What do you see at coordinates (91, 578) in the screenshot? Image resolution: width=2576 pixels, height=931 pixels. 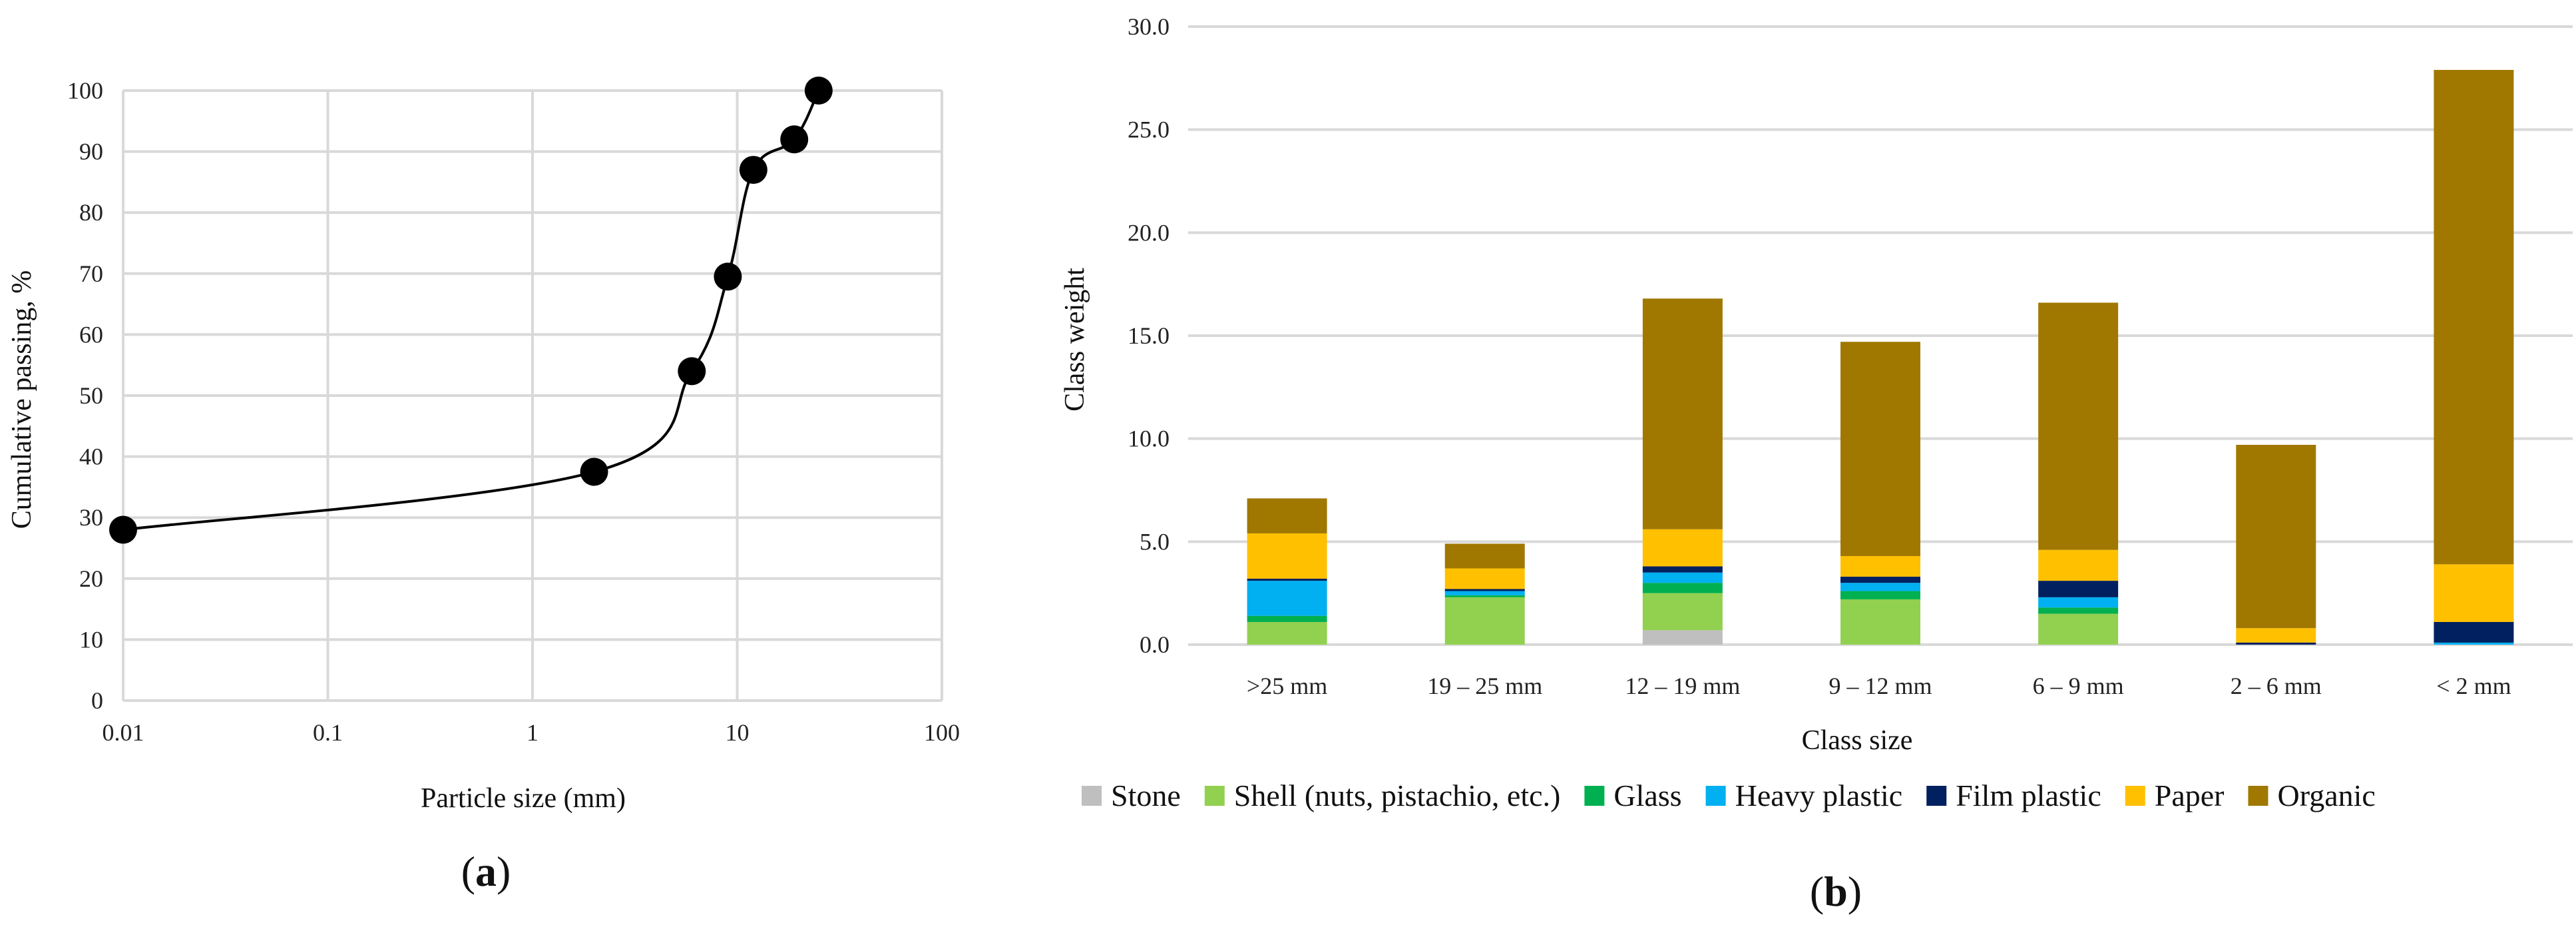 I see `panel-a-y-tick-label: 20` at bounding box center [91, 578].